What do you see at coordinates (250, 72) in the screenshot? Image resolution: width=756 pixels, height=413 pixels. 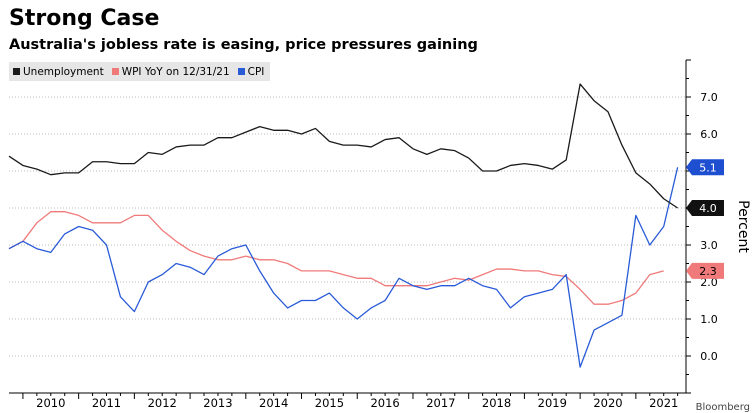 I see `legend-item-cpi: CPI` at bounding box center [250, 72].